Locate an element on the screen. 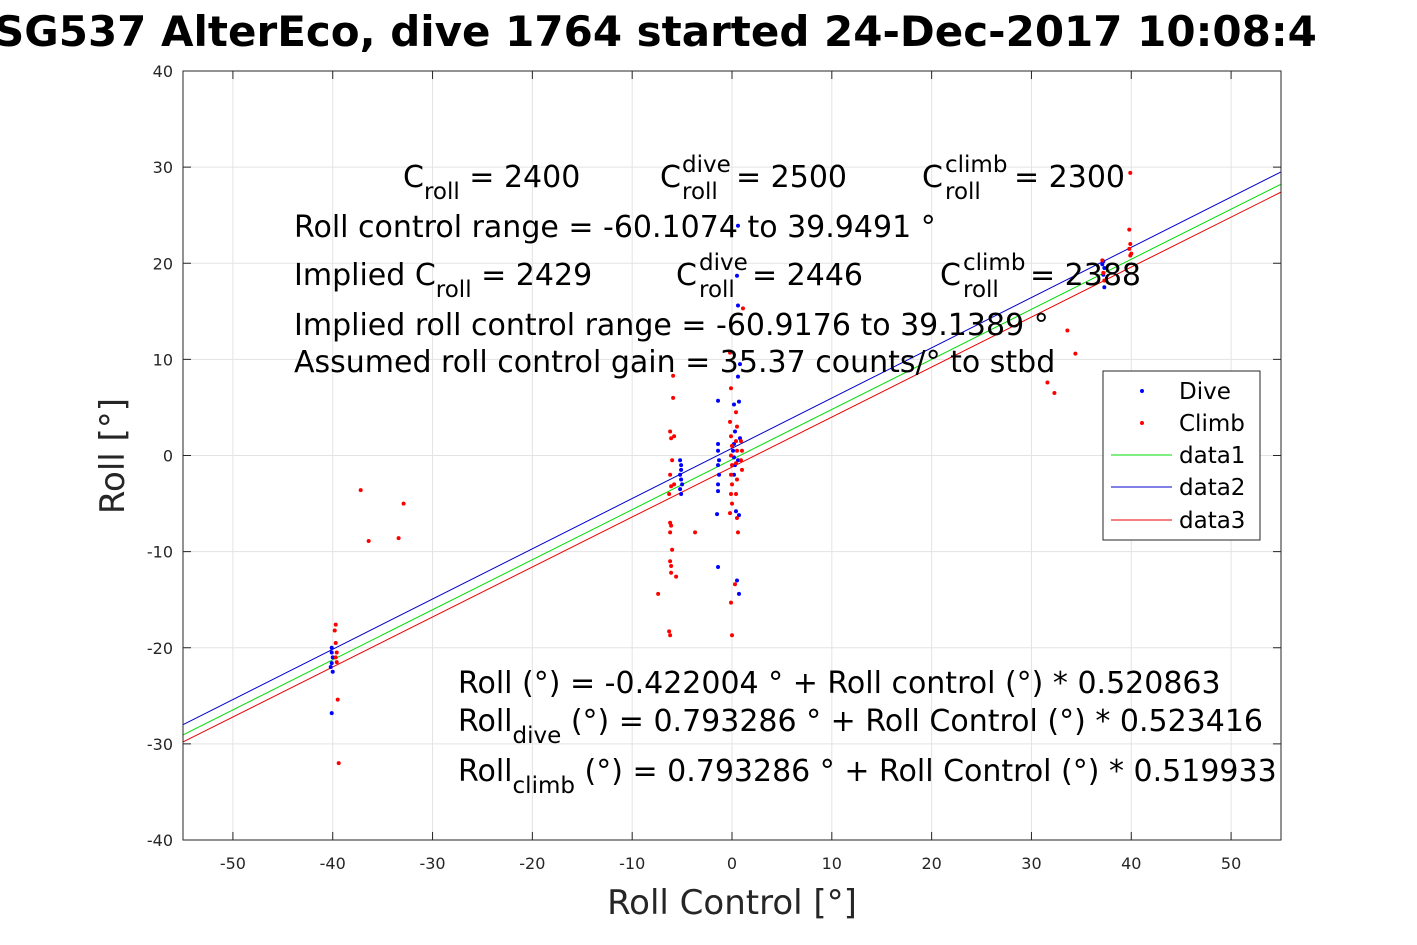 This screenshot has width=1417, height=945. legend-climb-label: Climb is located at coordinates (1212, 424).